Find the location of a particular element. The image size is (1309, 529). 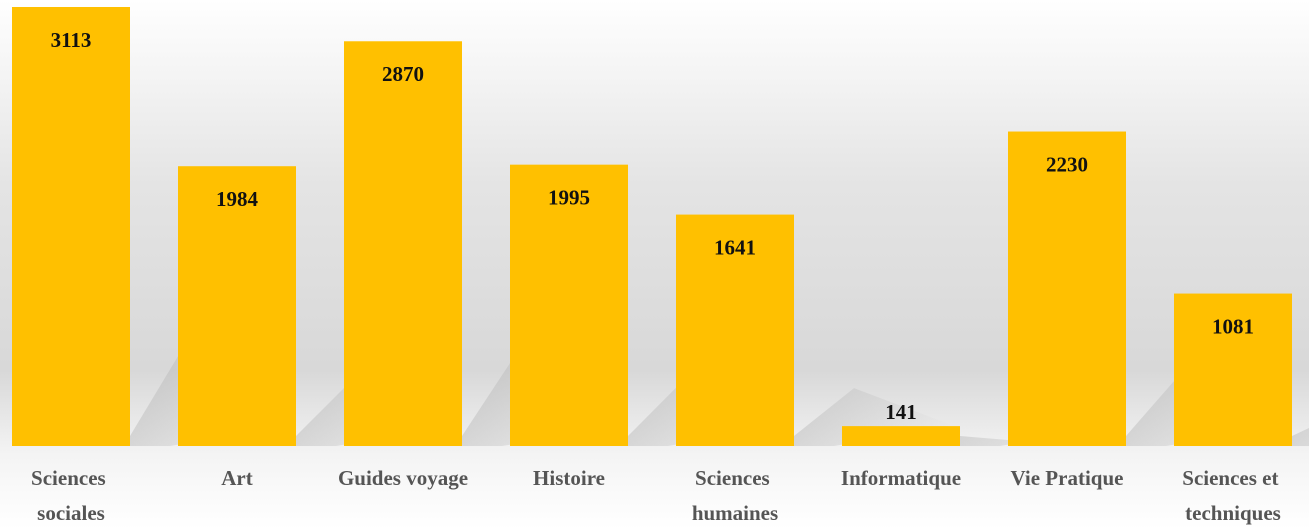

x-tick-label: Guides voyage is located at coordinates (403, 478).